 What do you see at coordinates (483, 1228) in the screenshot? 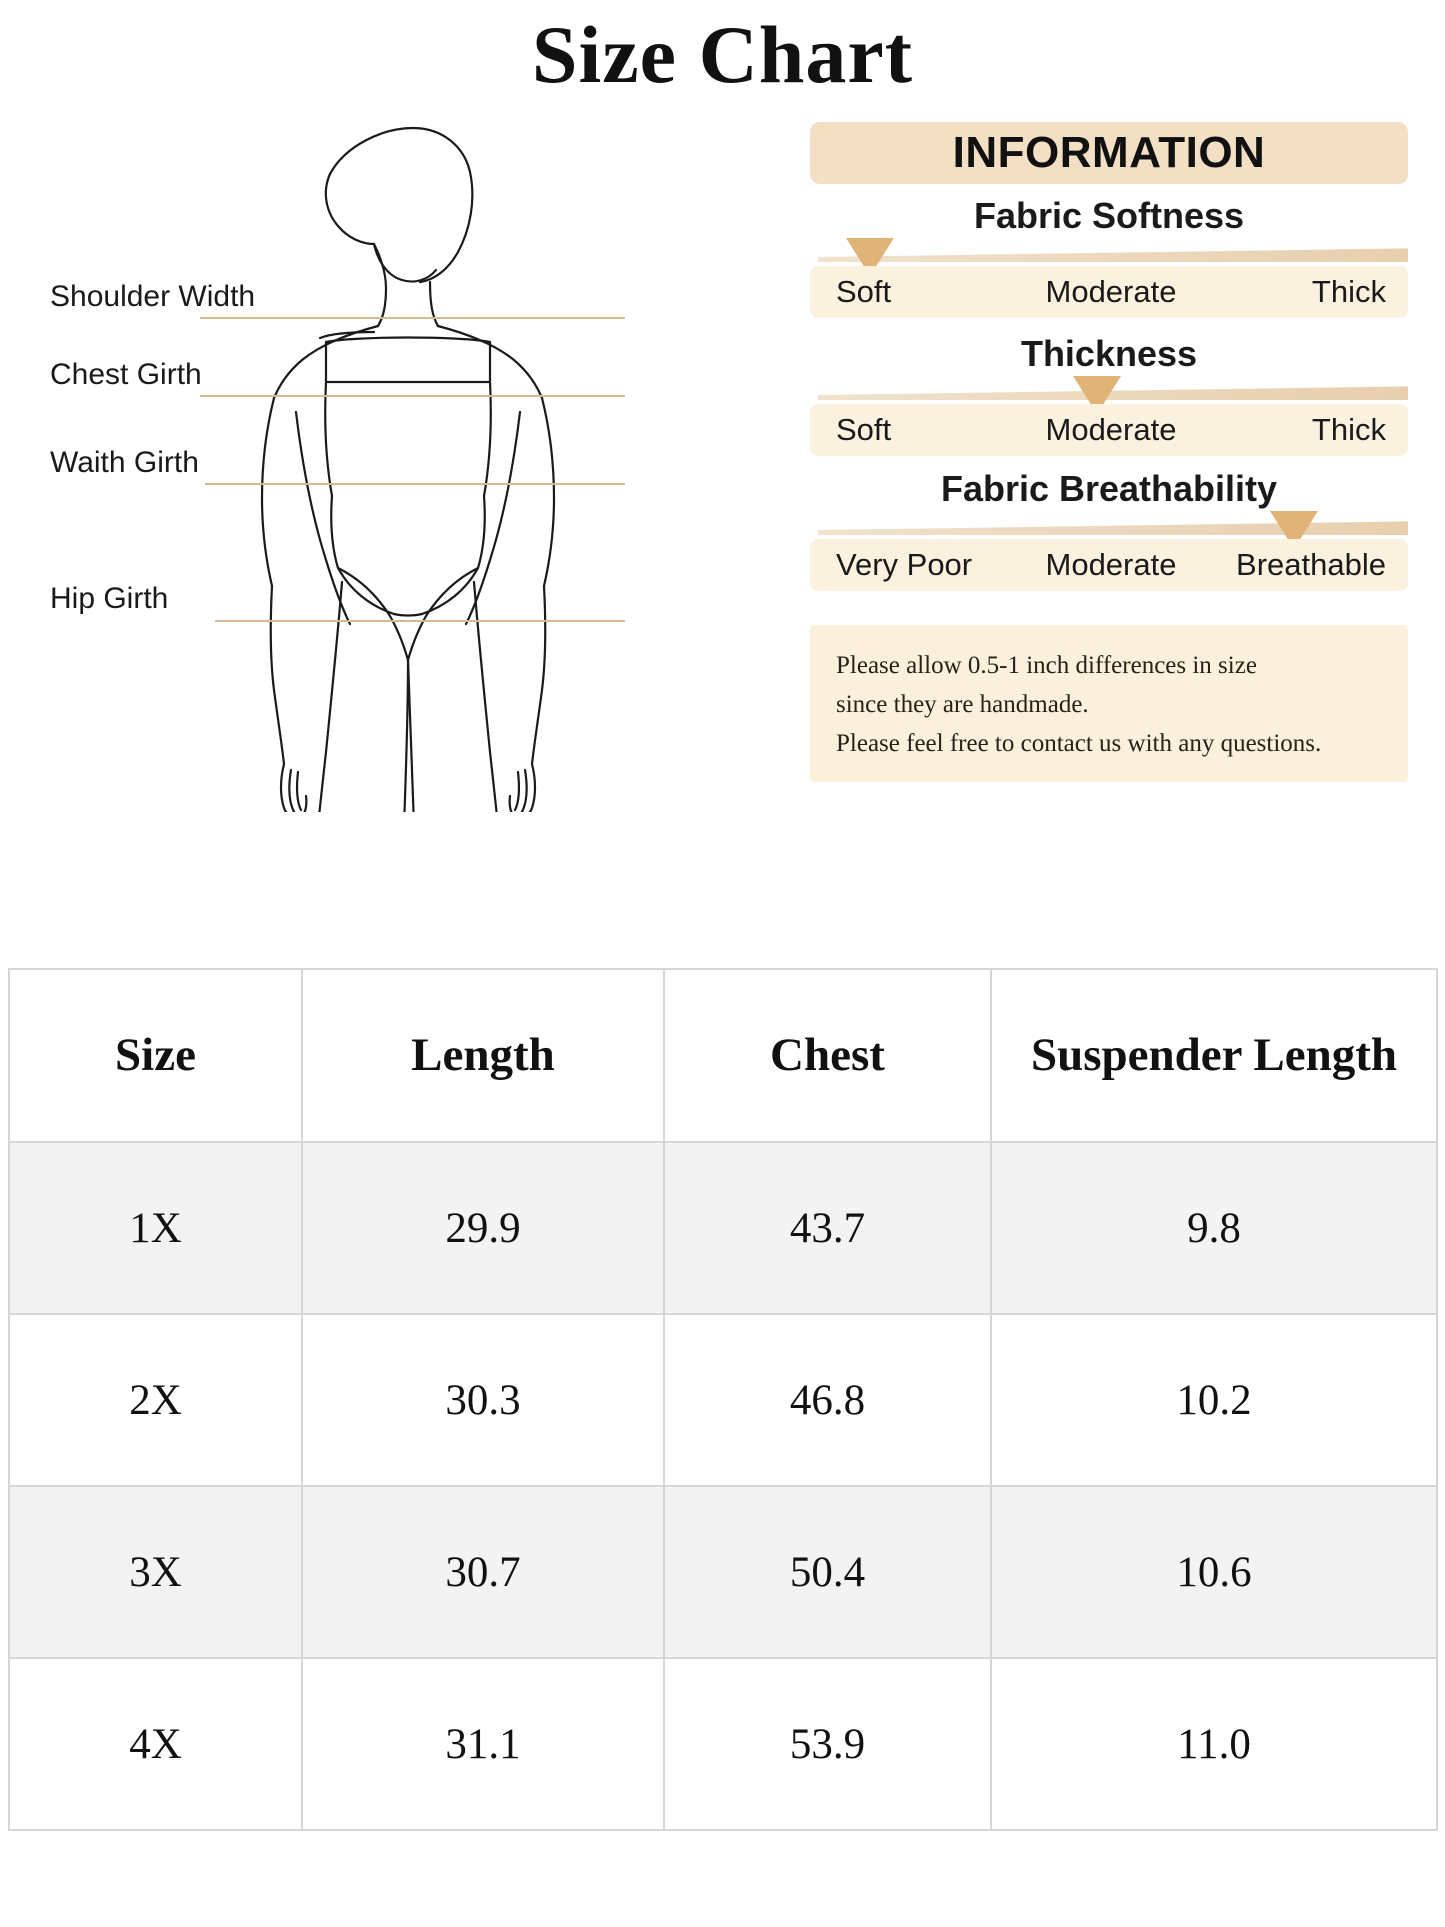
I see `cell-length: 29.9` at bounding box center [483, 1228].